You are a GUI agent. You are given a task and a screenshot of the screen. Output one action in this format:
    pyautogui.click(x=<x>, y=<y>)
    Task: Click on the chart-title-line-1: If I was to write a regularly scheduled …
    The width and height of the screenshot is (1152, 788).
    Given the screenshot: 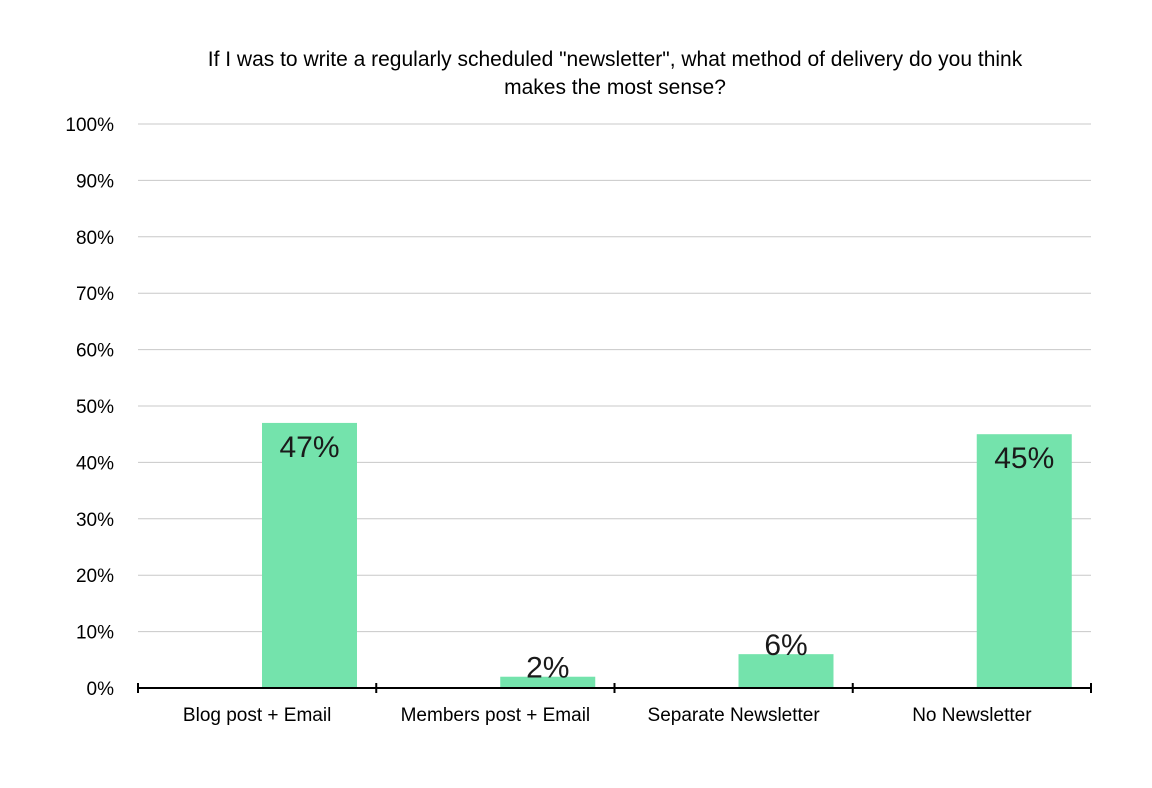 What is the action you would take?
    pyautogui.click(x=615, y=59)
    